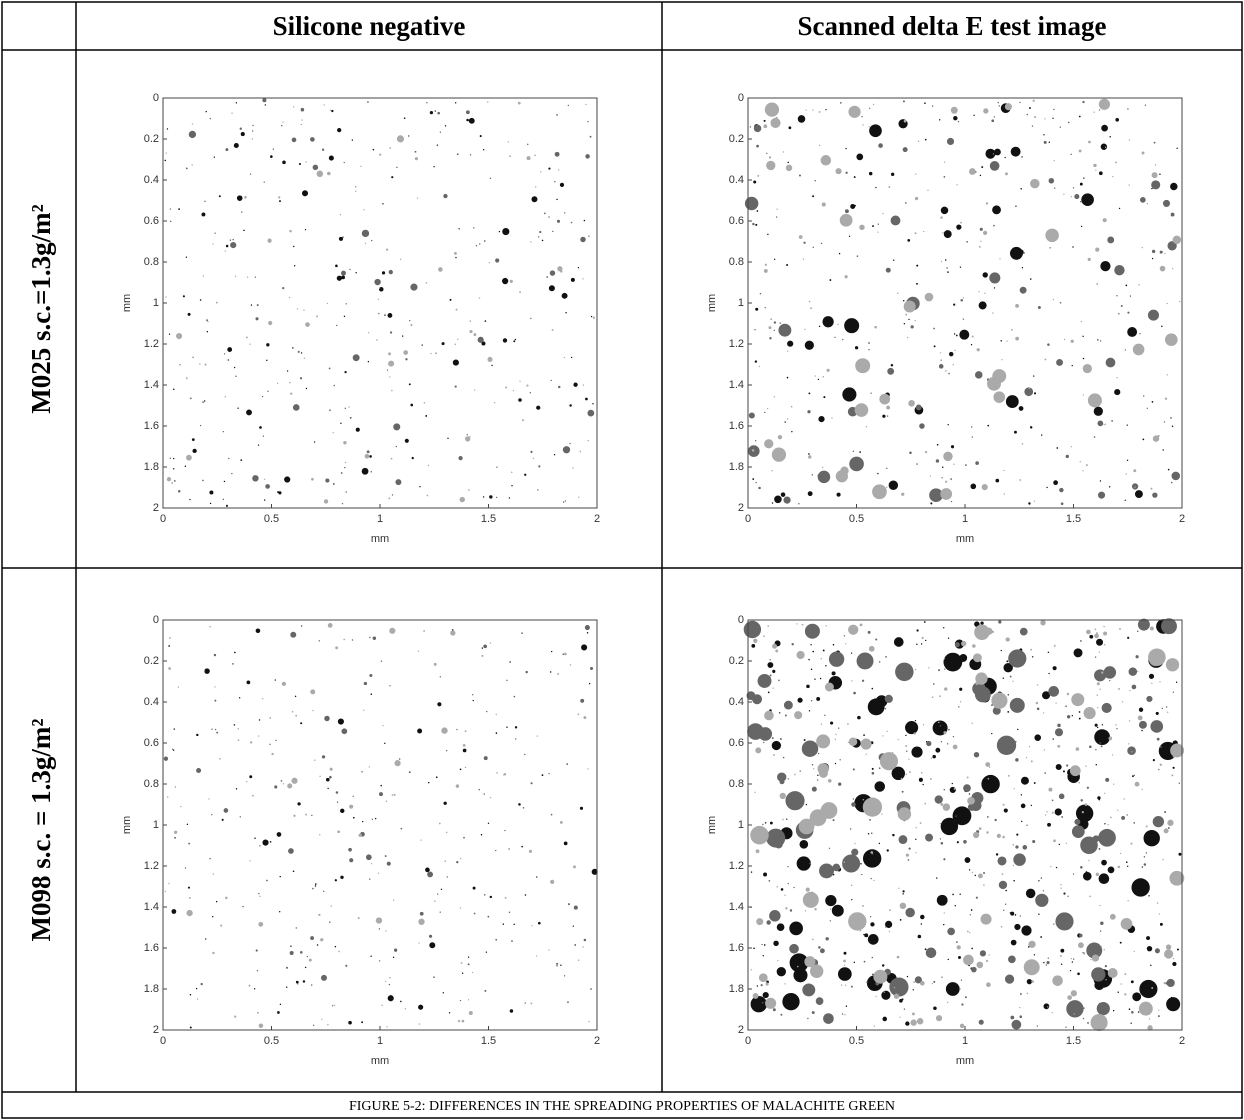 This screenshot has height=1120, width=1244. I want to click on row-label: M098 s.c. = 1.3g/m², so click(41, 830).